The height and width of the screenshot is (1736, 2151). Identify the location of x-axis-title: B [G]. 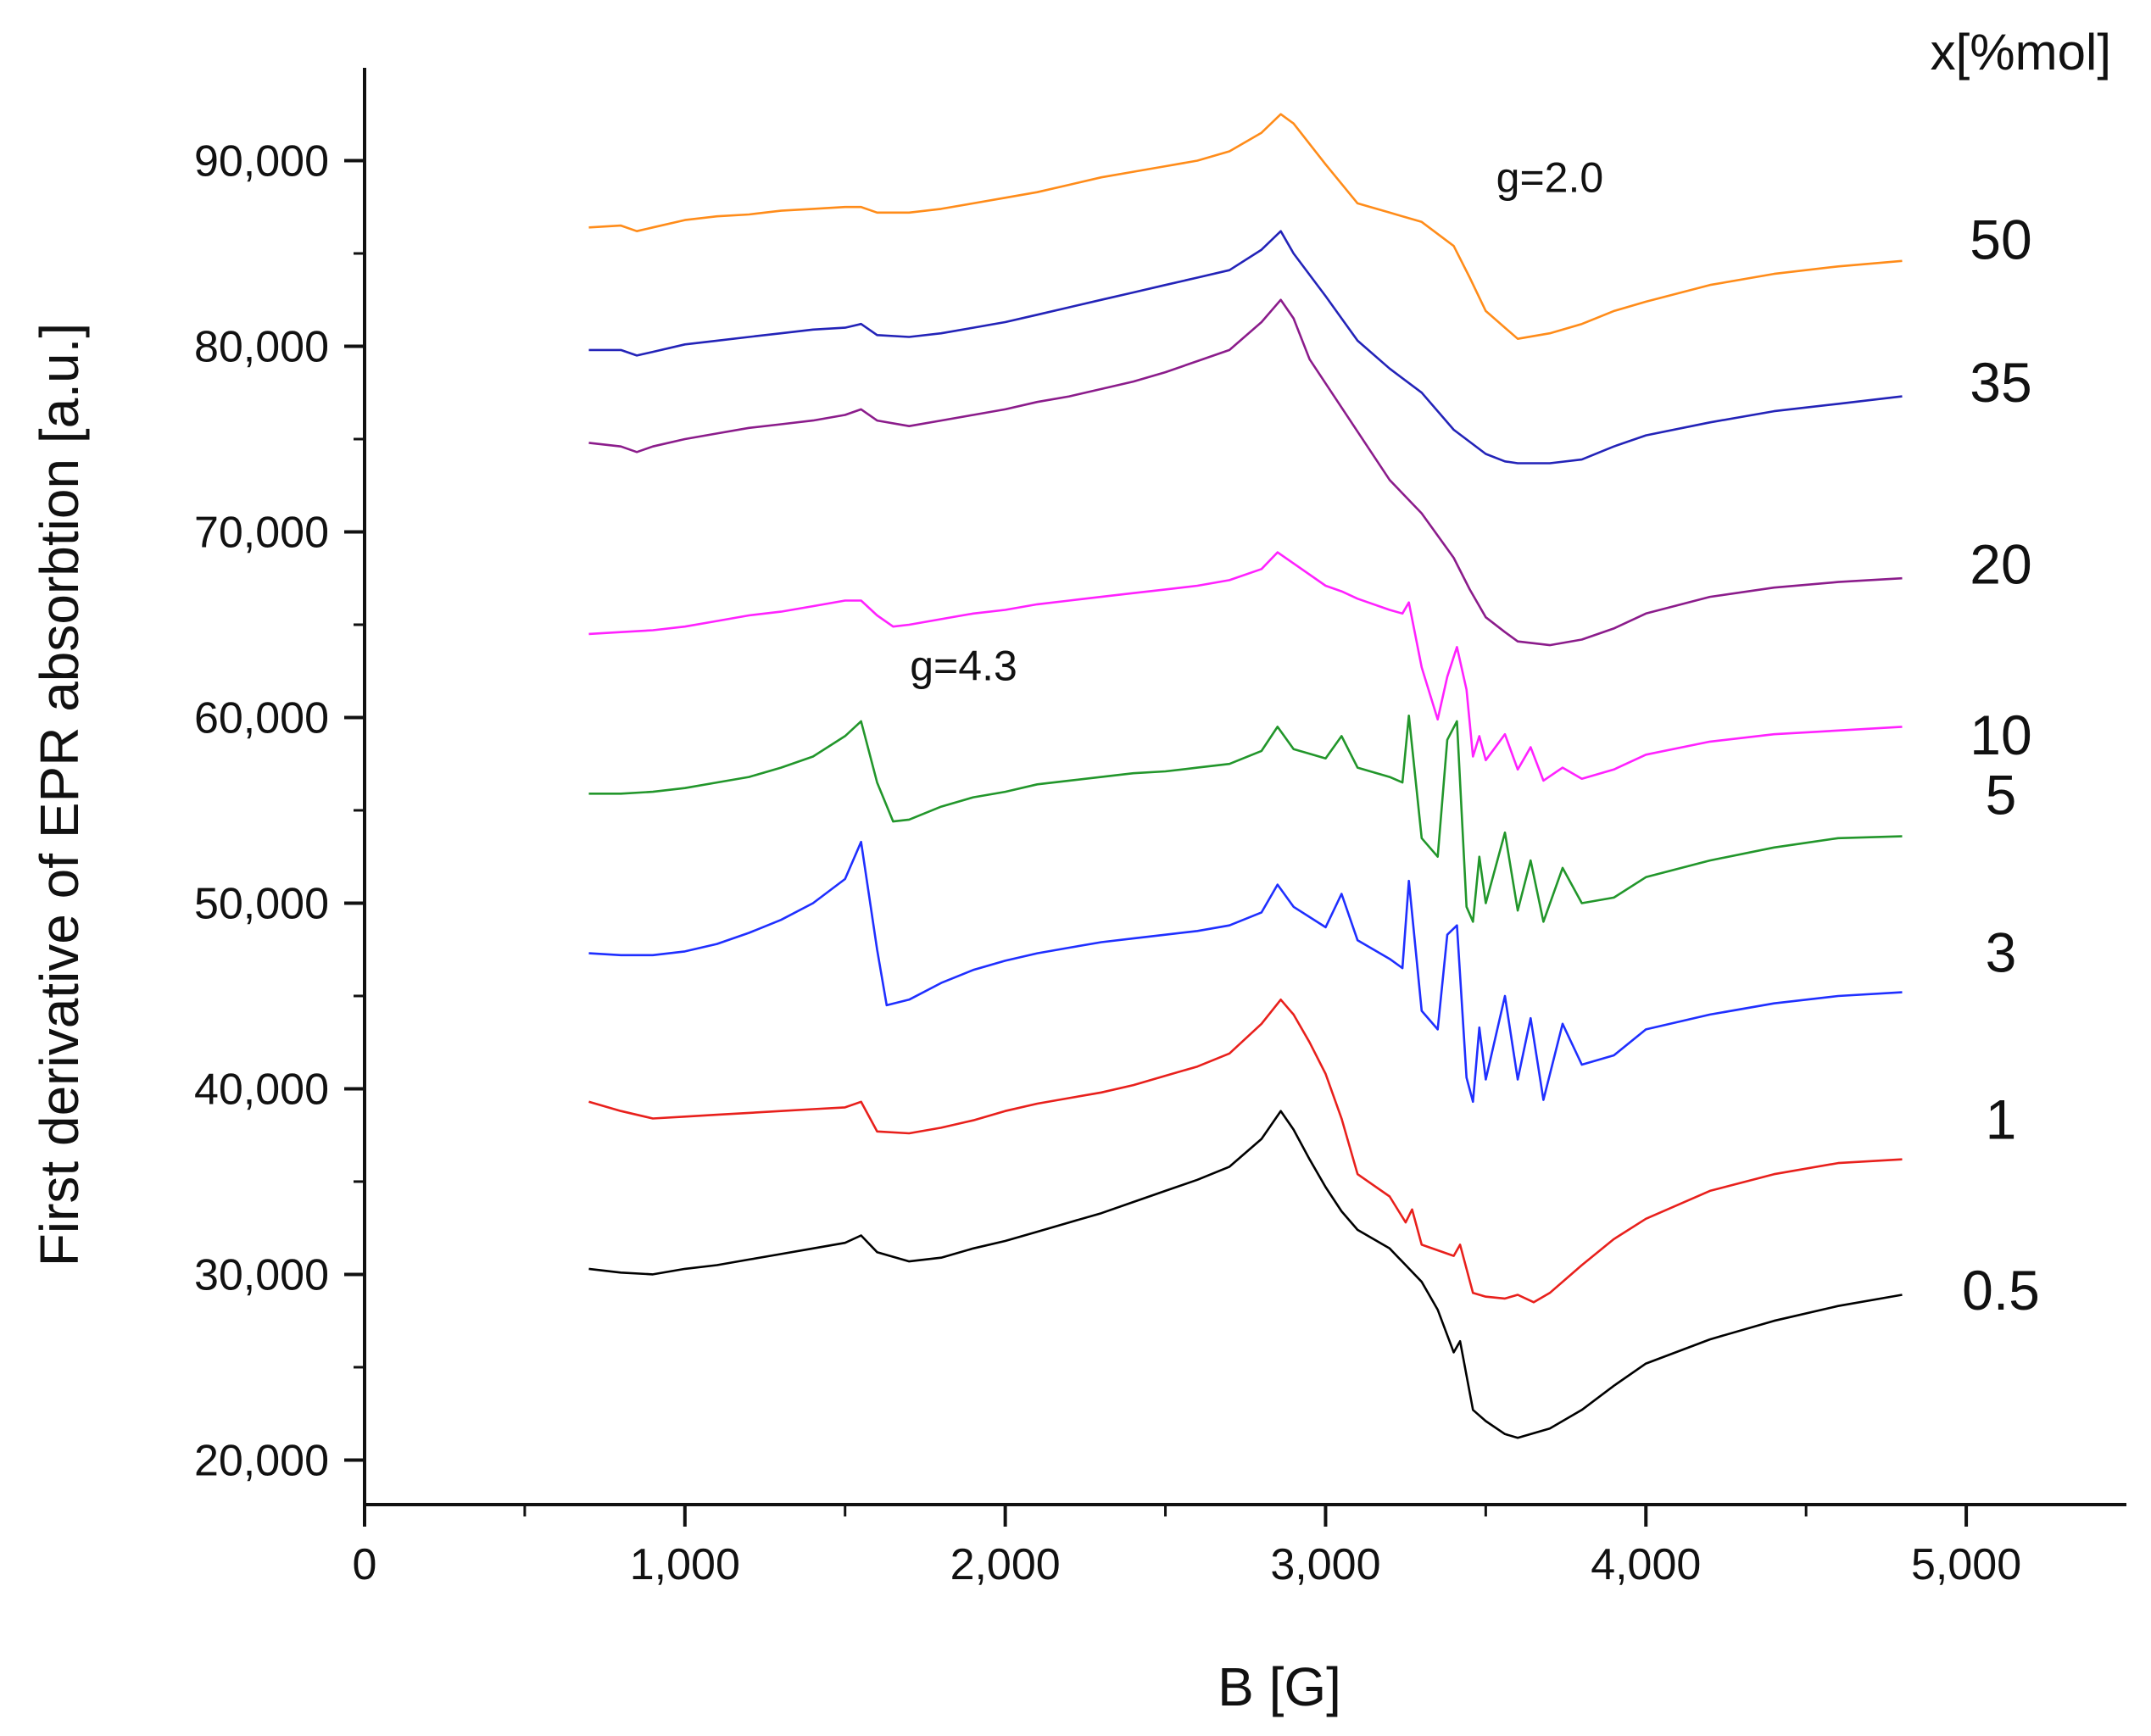
(1280, 1686).